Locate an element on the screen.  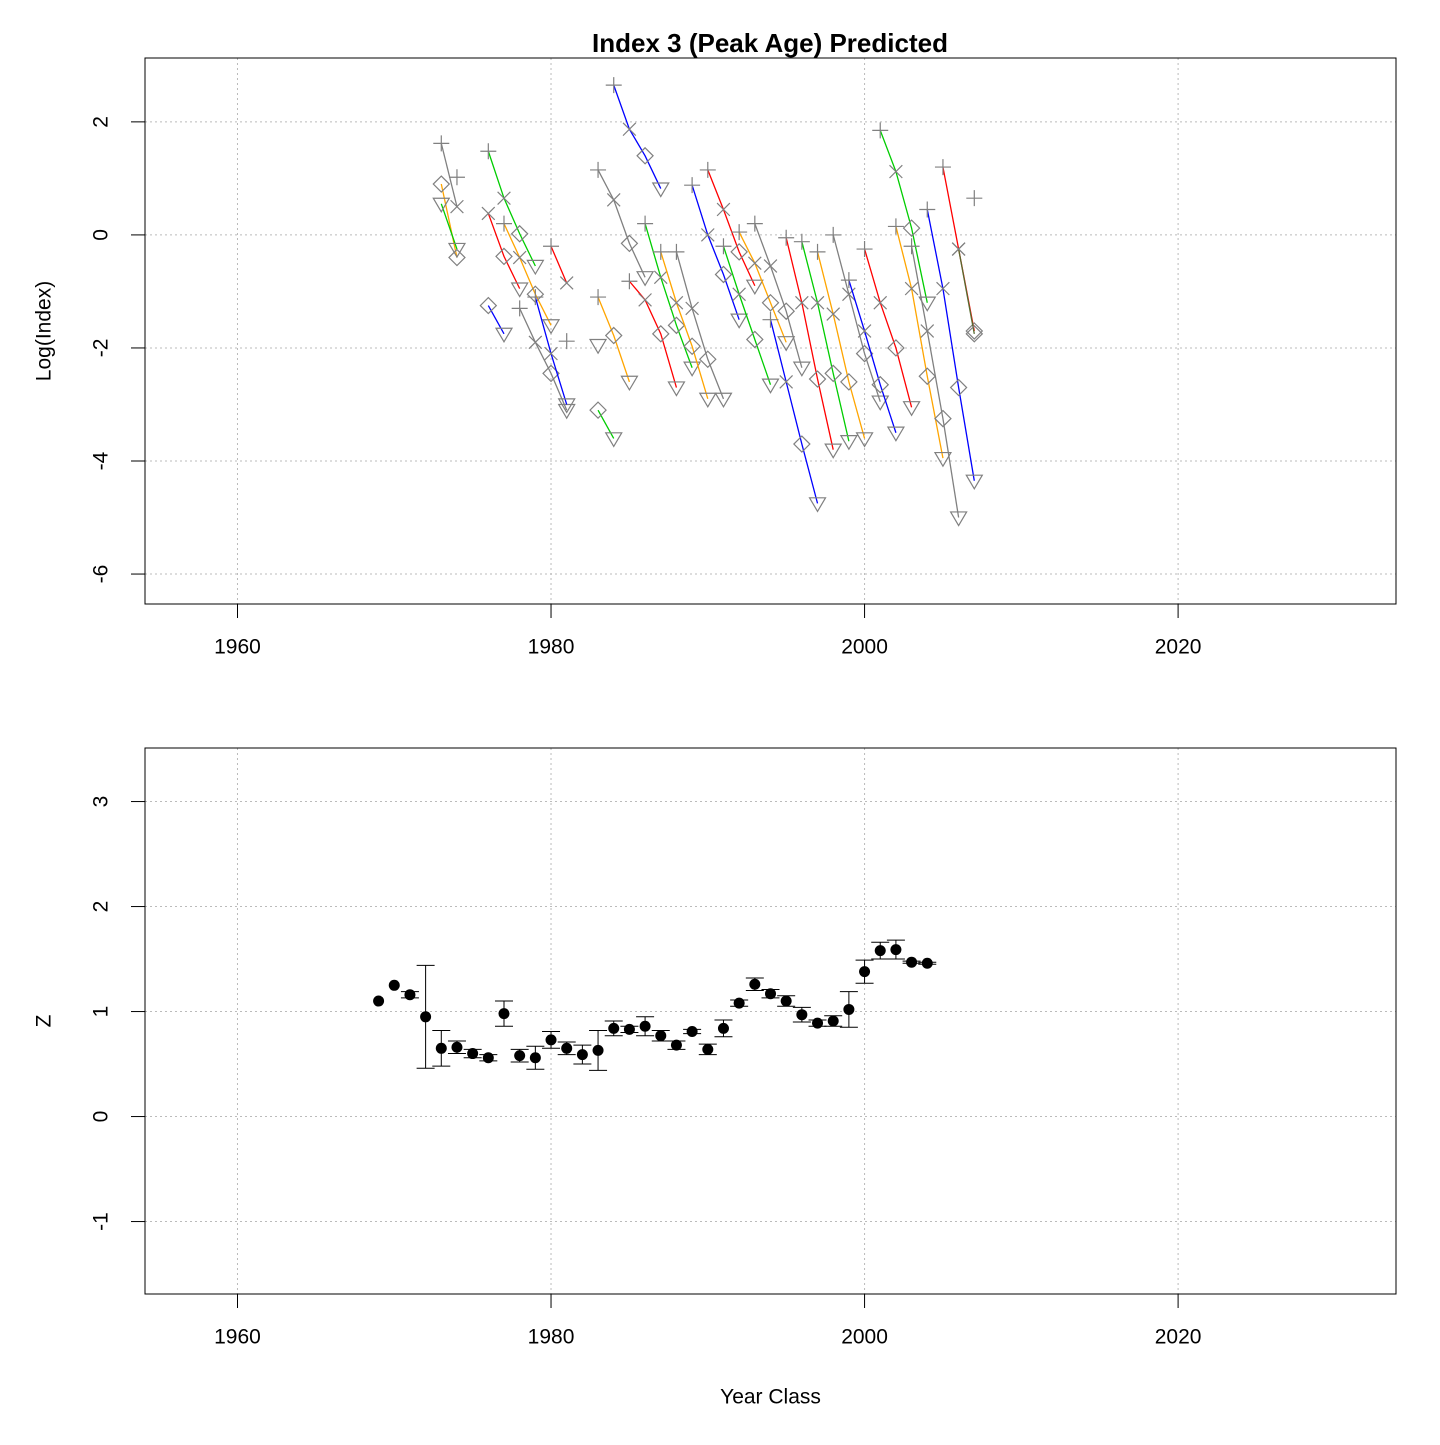
y-tick-label: -2 is located at coordinates (101, 348).